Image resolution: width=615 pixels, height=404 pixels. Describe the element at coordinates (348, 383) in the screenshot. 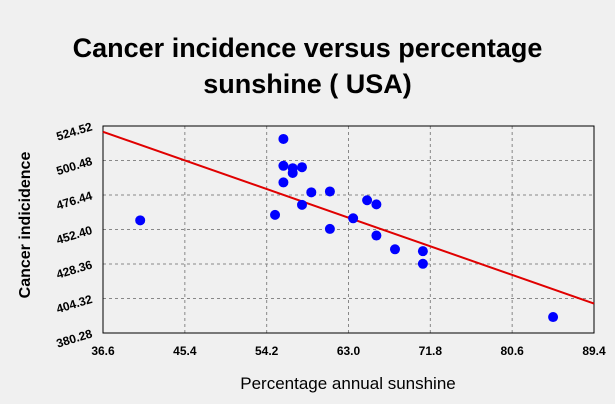

I see `x-axis-label: Percentage annual sunshine` at that location.